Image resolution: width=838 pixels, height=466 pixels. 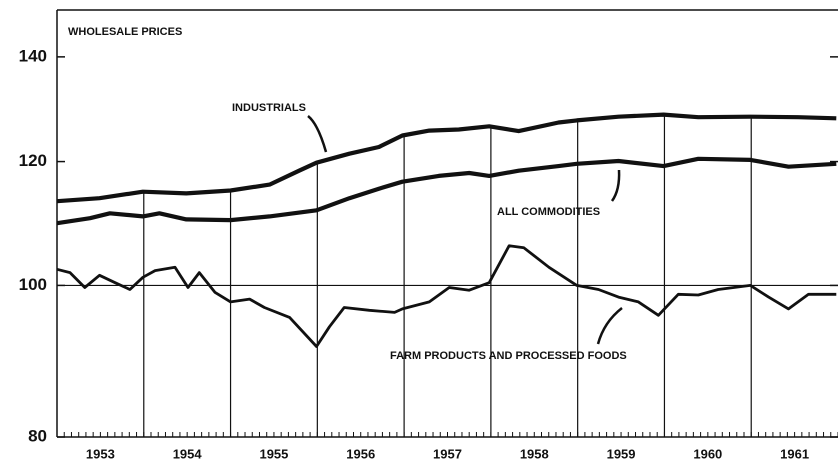 I want to click on y-tick-label: 140, so click(x=33, y=55).